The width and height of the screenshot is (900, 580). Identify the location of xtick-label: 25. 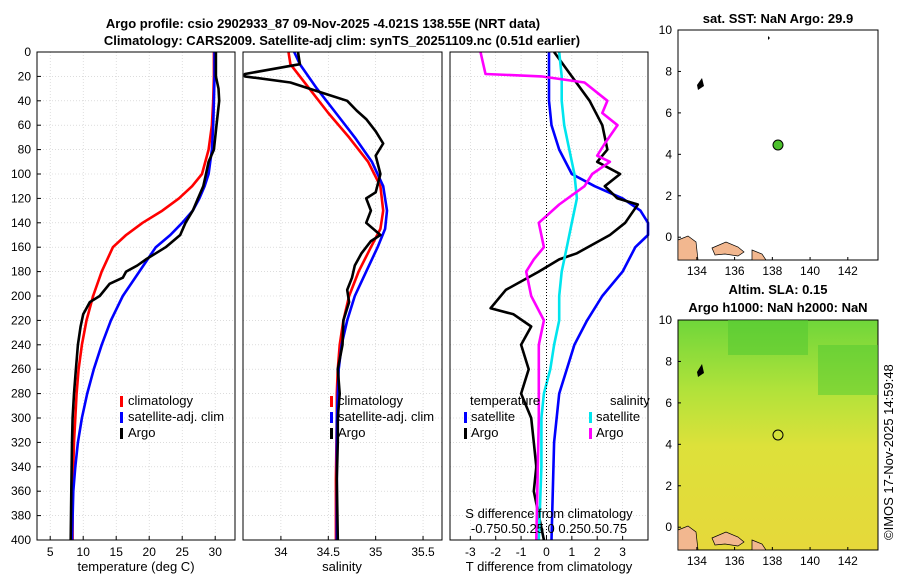
(183, 552).